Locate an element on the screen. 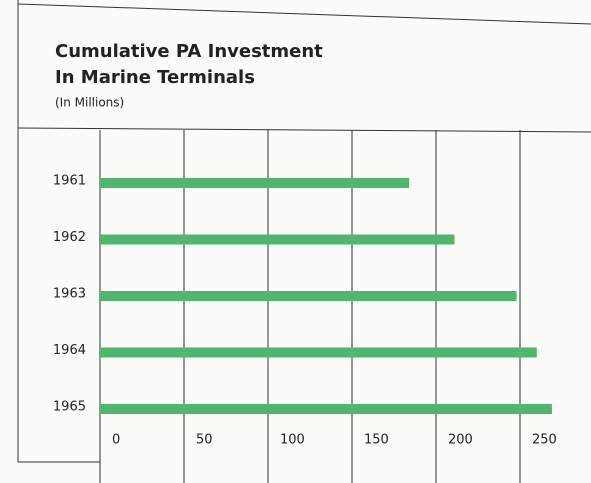 This screenshot has width=591, height=483. x-tick-label: 100 is located at coordinates (292, 440).